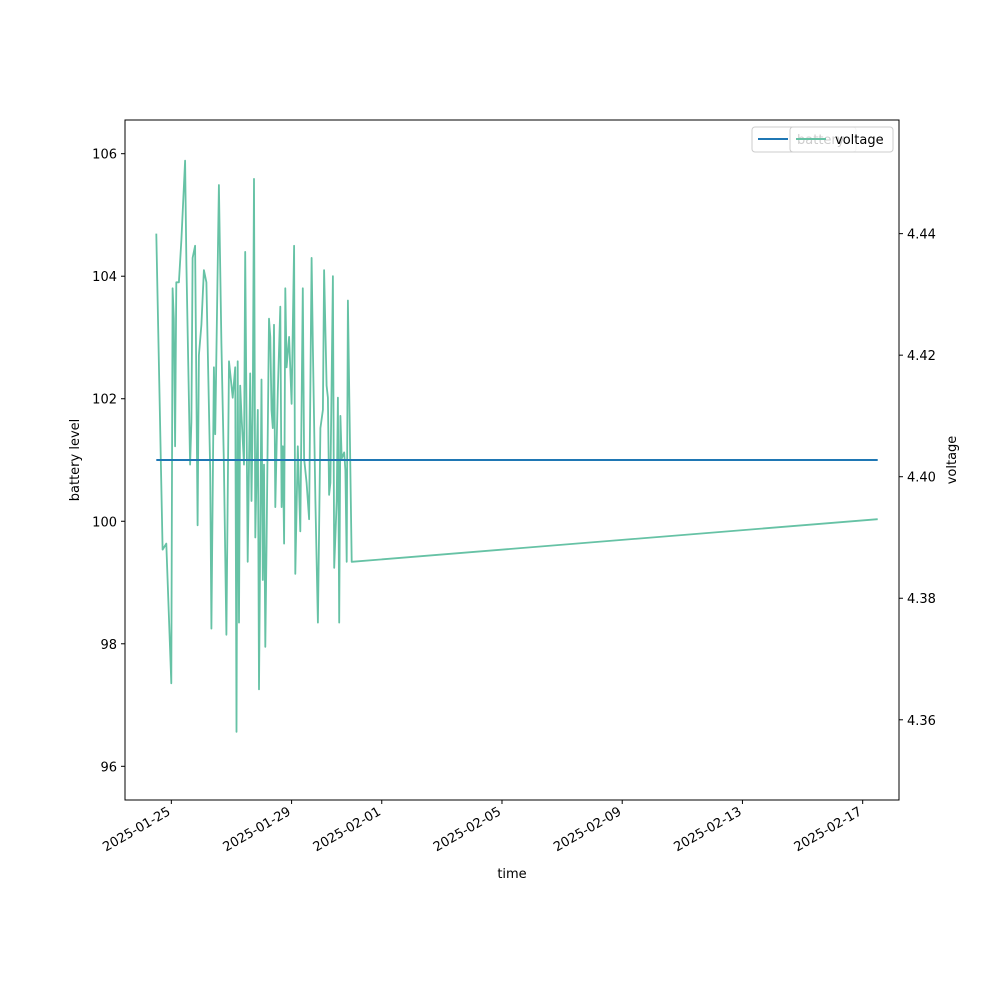 This screenshot has height=1000, width=1000. Describe the element at coordinates (104, 277) in the screenshot. I see `y-left-tick-label: 104` at that location.